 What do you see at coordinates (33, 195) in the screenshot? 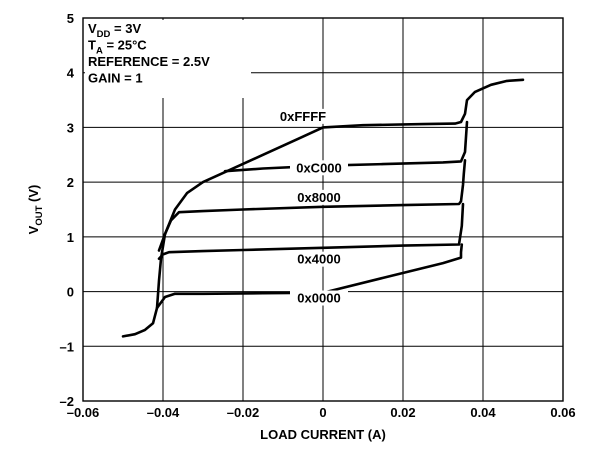
I see `y-axis-label-unit: (V)` at bounding box center [33, 195].